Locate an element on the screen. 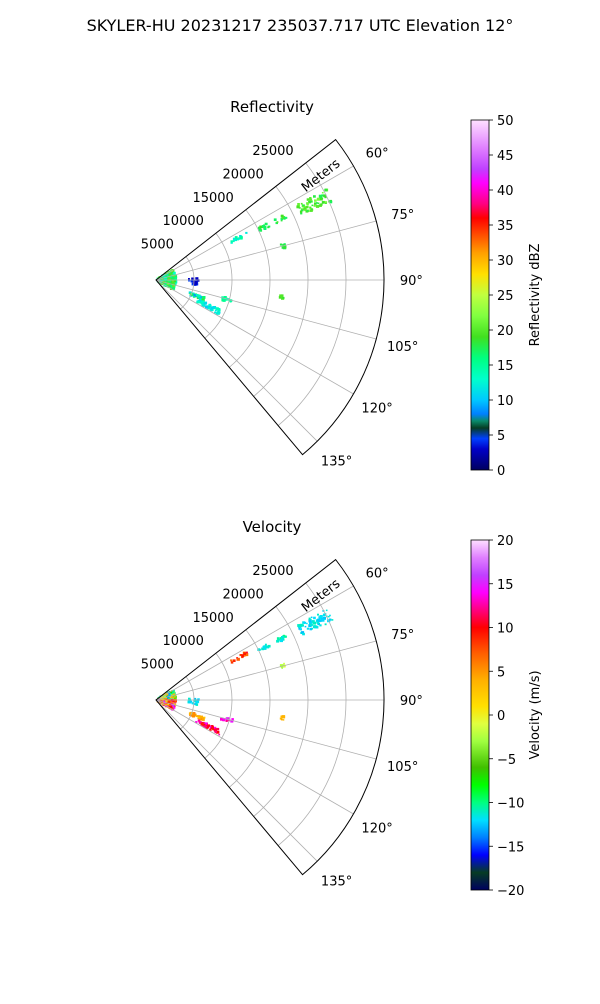 The width and height of the screenshot is (600, 1004). colorbar-tick-label: −5 is located at coordinates (506, 760).